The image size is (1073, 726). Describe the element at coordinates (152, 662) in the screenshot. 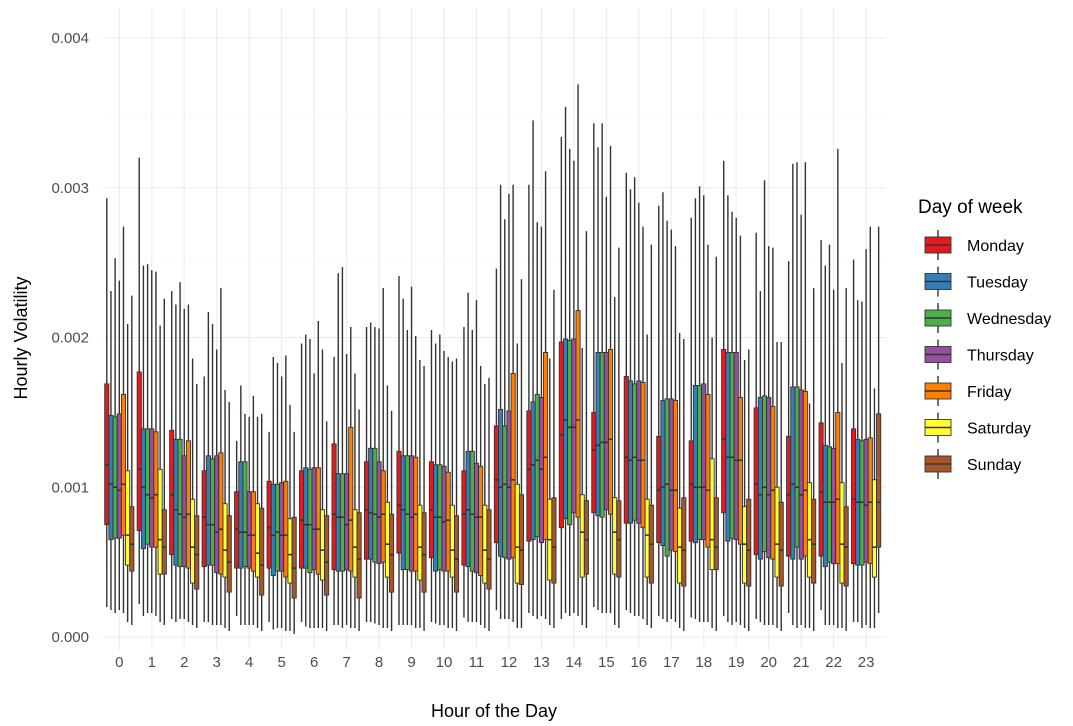

I see `x-tick-label: 1` at that location.